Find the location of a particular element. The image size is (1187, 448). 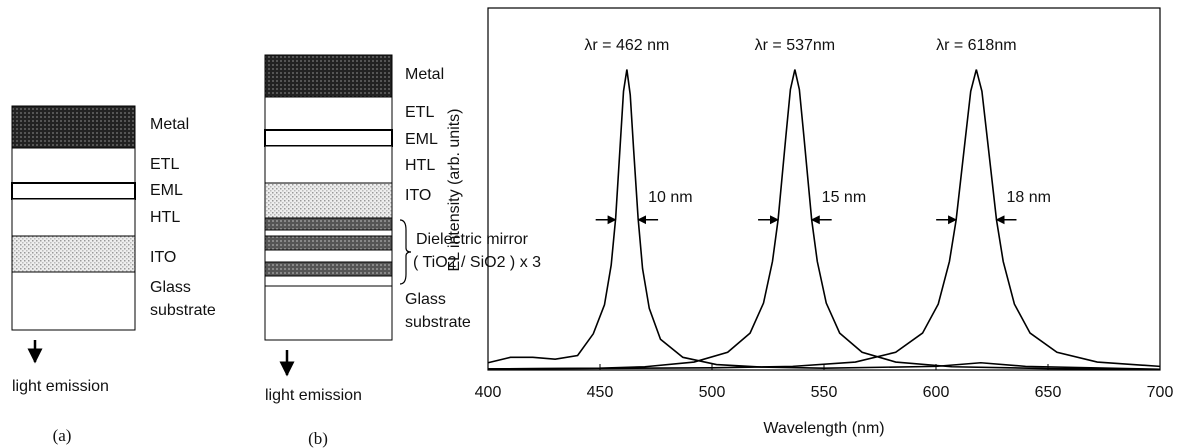

x-tick-label: 450 is located at coordinates (600, 392).